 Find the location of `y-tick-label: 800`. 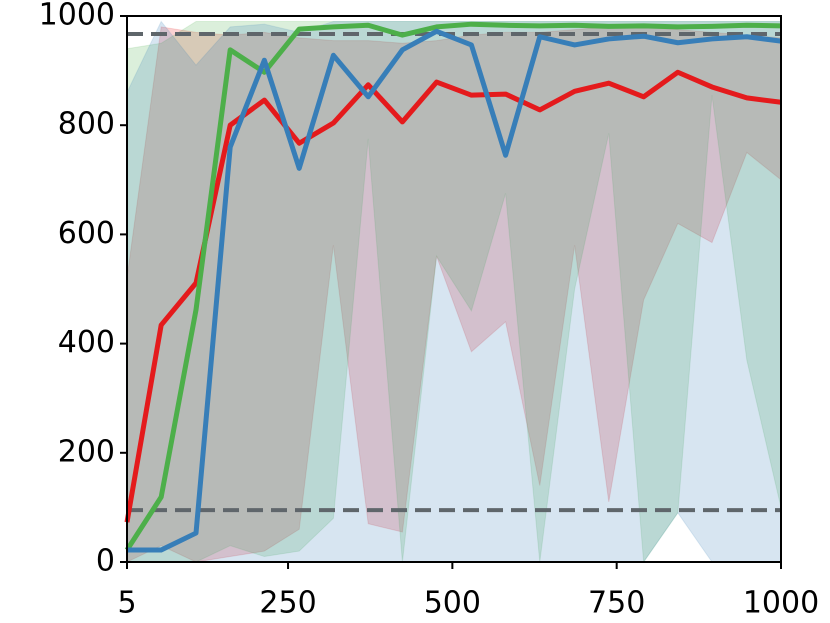

y-tick-label: 800 is located at coordinates (86, 124).